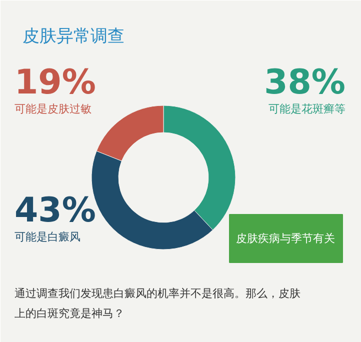  What do you see at coordinates (53, 109) in the screenshot?
I see `slice-label: 可能是皮肤过敏` at bounding box center [53, 109].